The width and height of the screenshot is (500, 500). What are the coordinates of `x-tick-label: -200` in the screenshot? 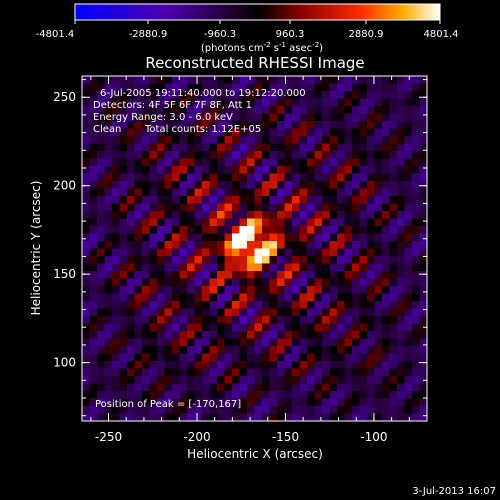 It's located at (196, 437).